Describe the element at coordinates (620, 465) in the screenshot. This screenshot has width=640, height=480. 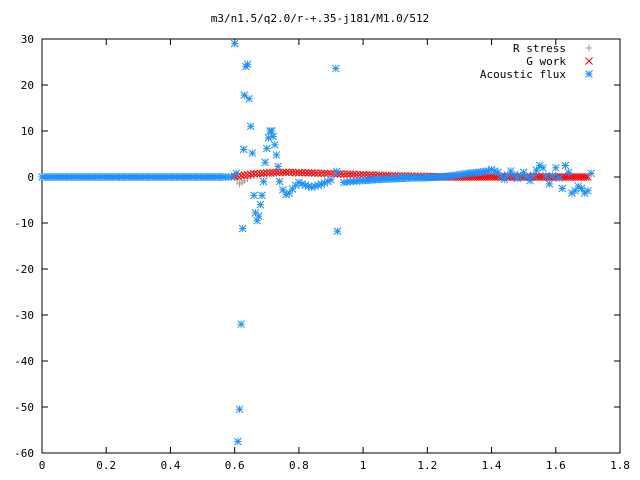
I see `x-tick-label: 1.8` at that location.